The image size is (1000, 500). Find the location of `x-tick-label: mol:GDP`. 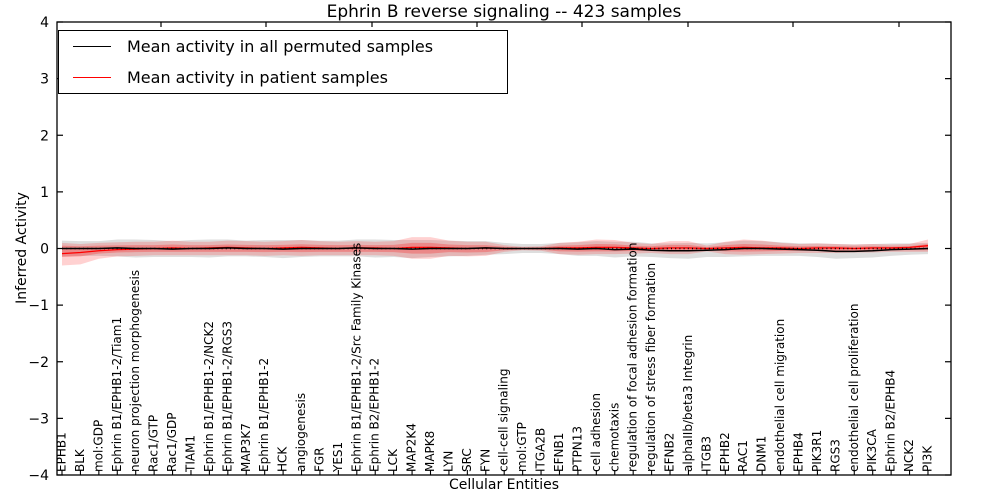

x-tick-label: mol:GDP is located at coordinates (98, 446).